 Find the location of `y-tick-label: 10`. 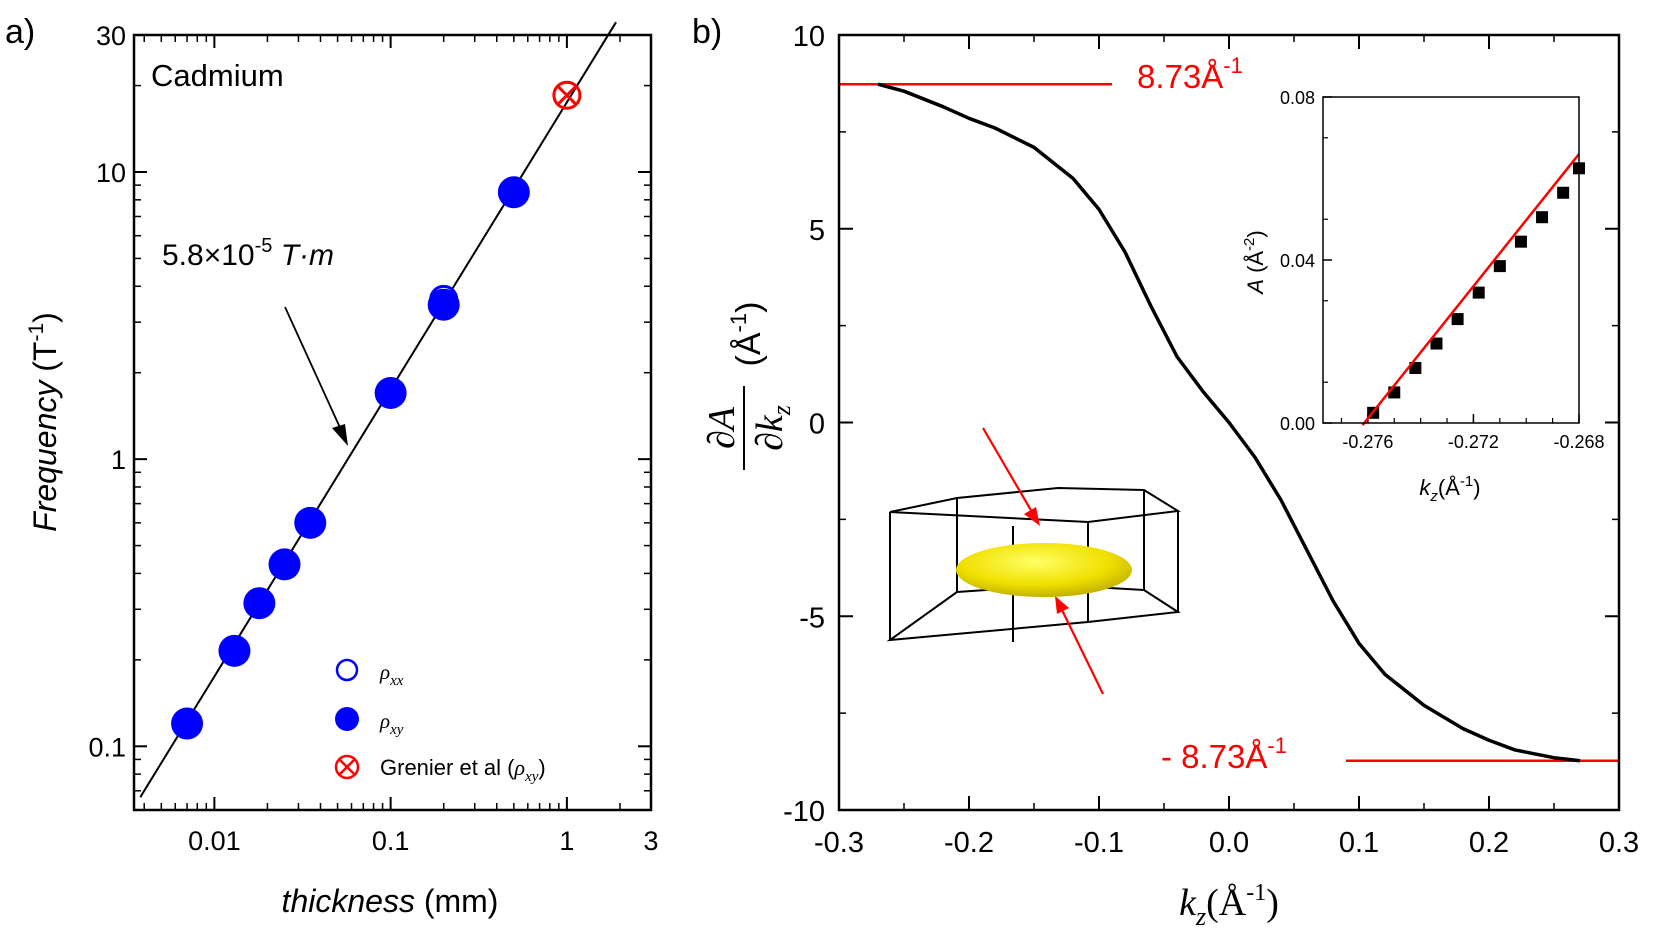

y-tick-label: 10 is located at coordinates (809, 37).